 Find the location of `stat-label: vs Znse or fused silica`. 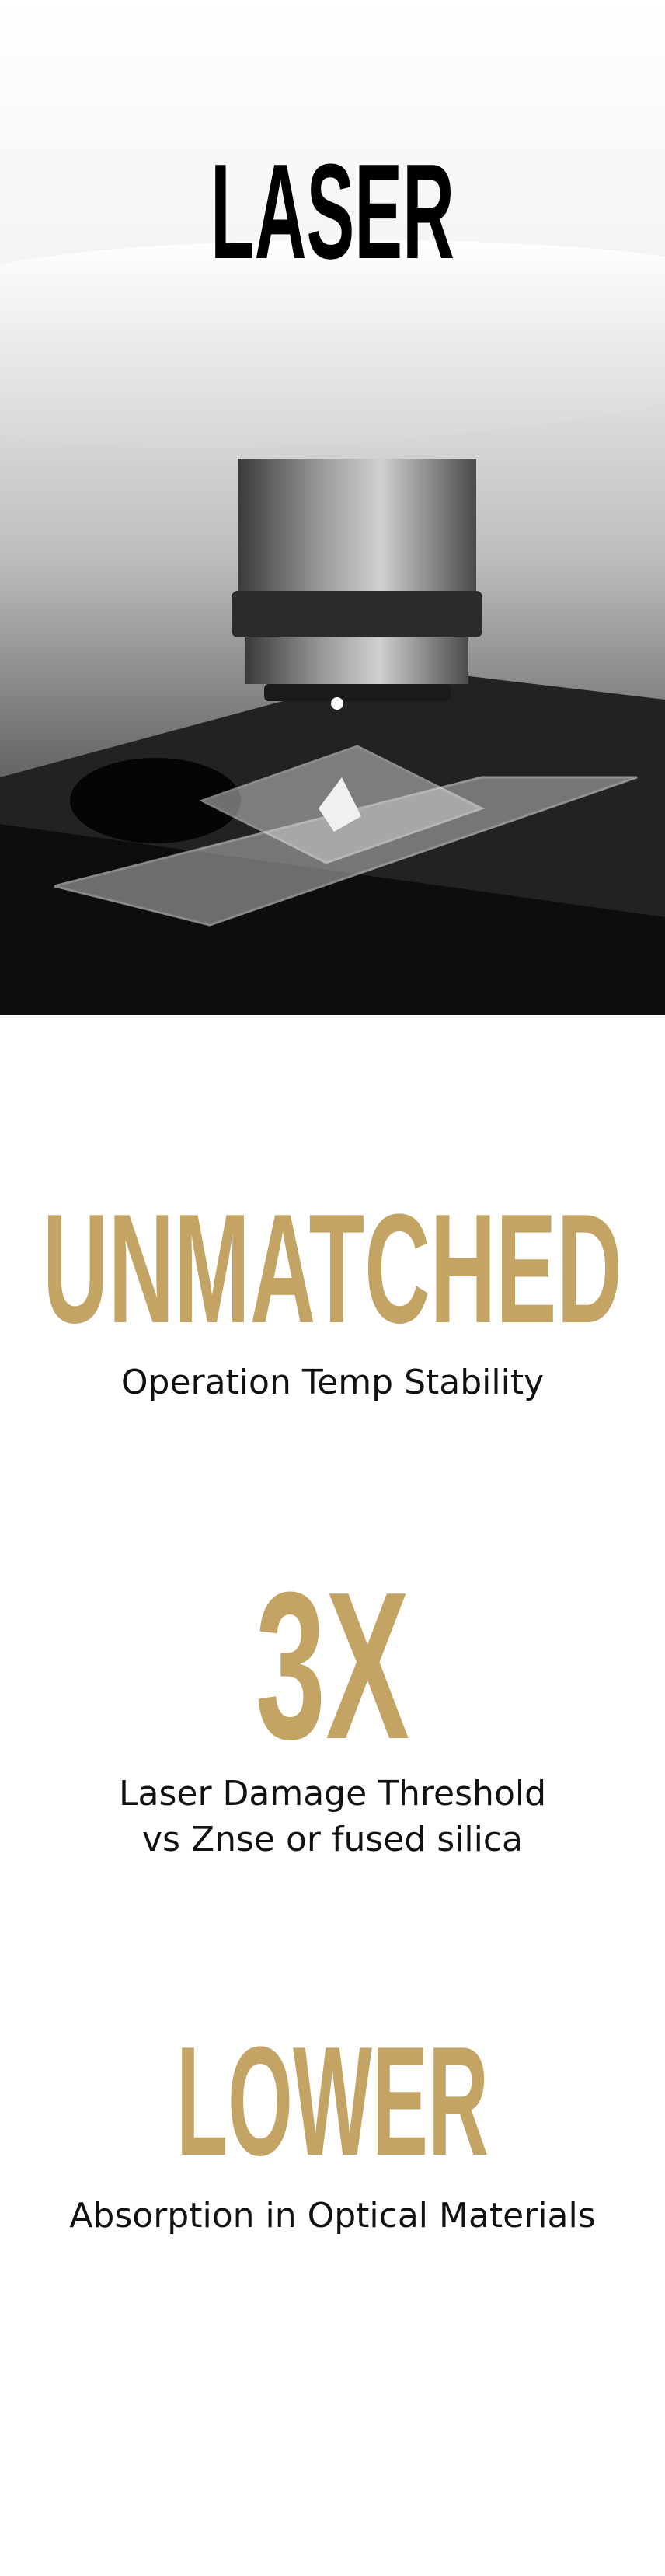

stat-label: vs Znse or fused silica is located at coordinates (332, 1840).